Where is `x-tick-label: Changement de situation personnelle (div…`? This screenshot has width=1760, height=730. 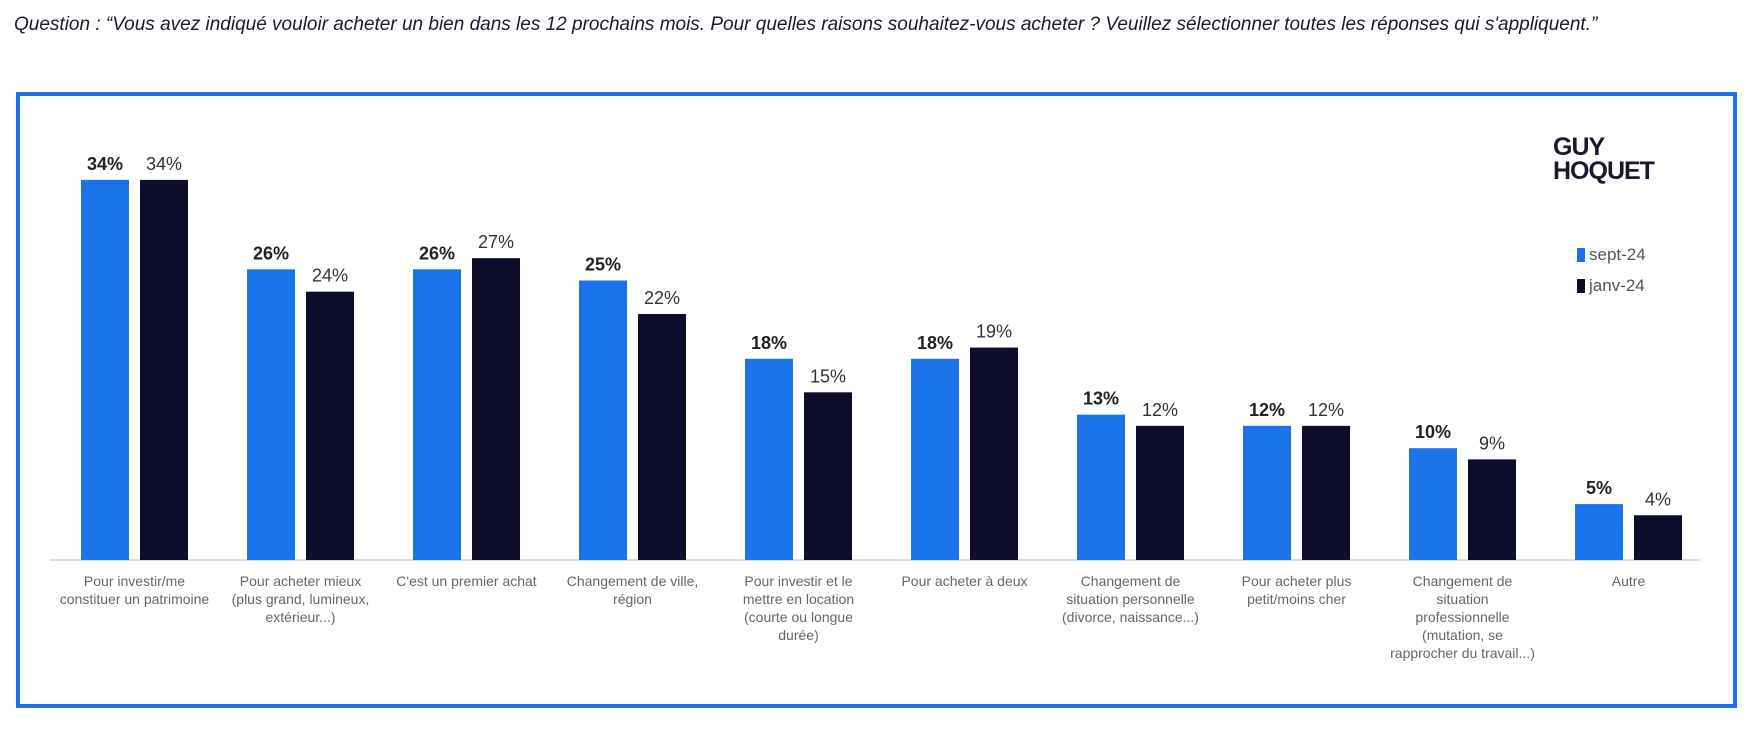
x-tick-label: Changement de situation personnelle (div… is located at coordinates (1130, 599).